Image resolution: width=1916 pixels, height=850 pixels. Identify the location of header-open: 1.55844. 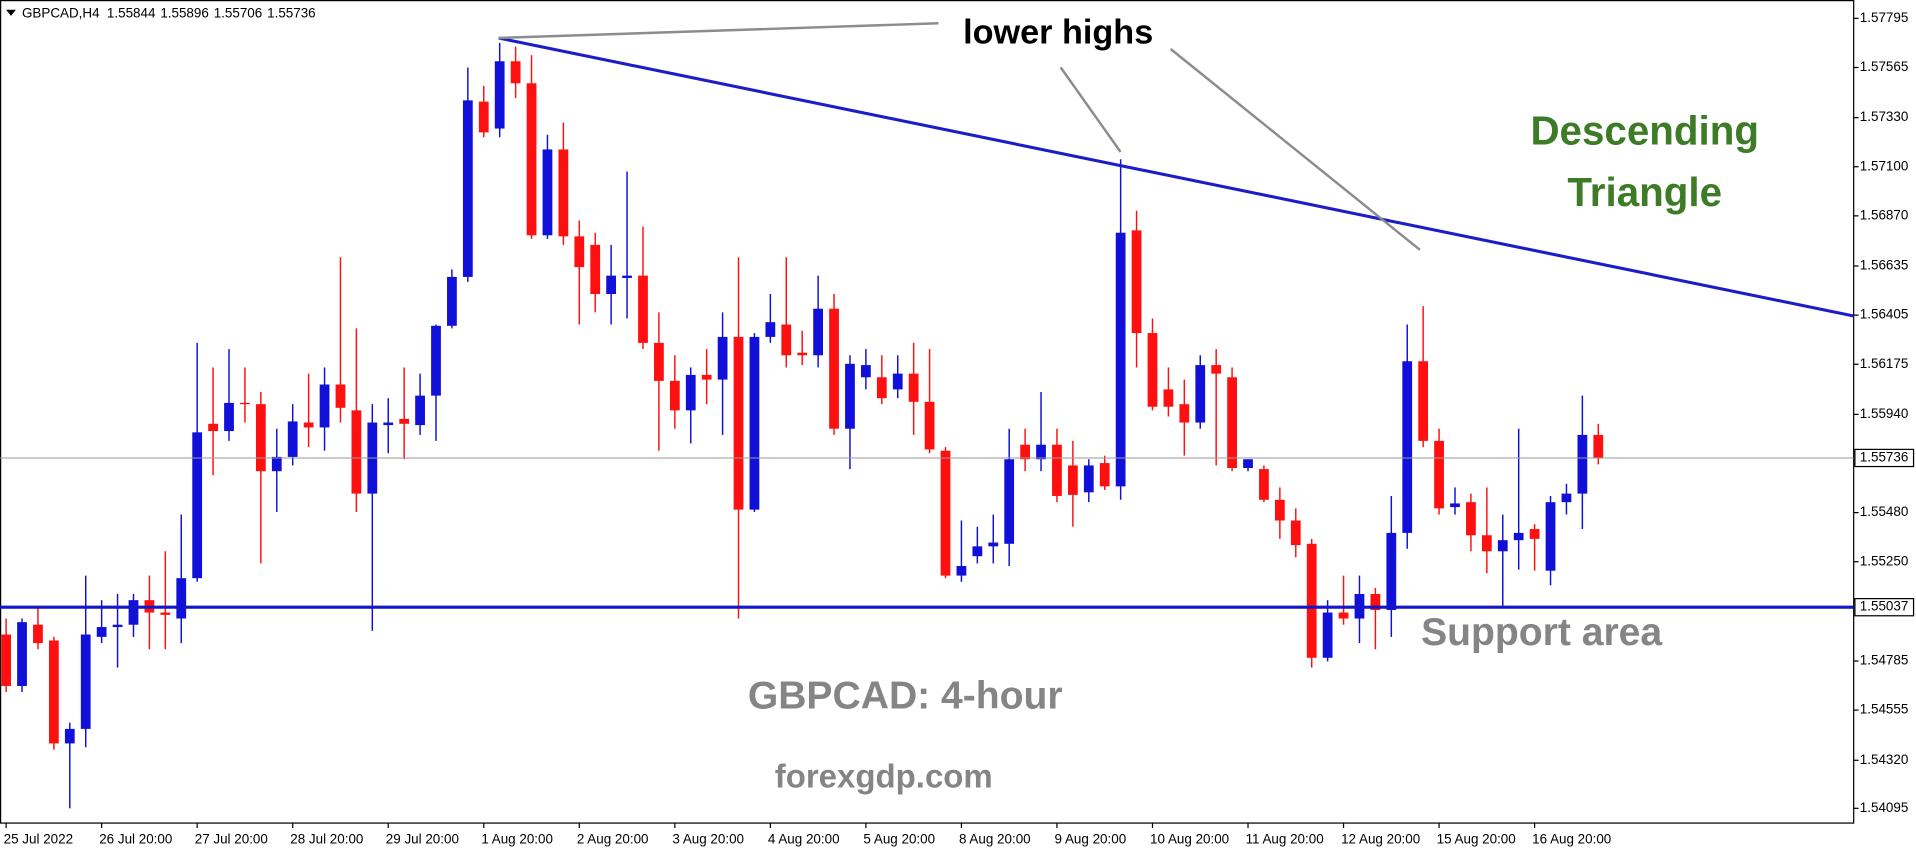
(131, 12).